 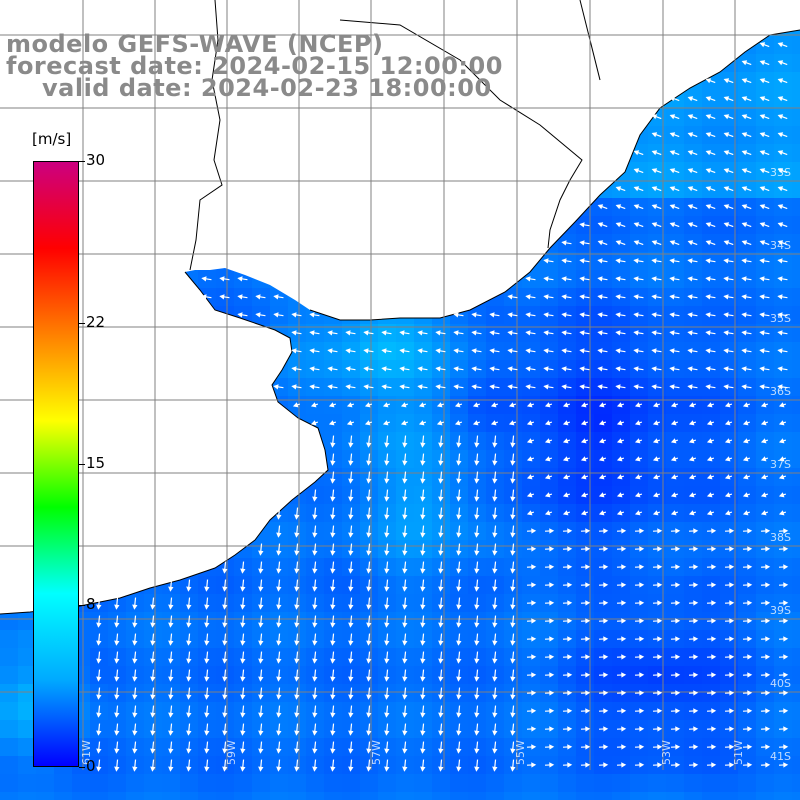 I want to click on colorbar-tick-mark, so click(x=82, y=606).